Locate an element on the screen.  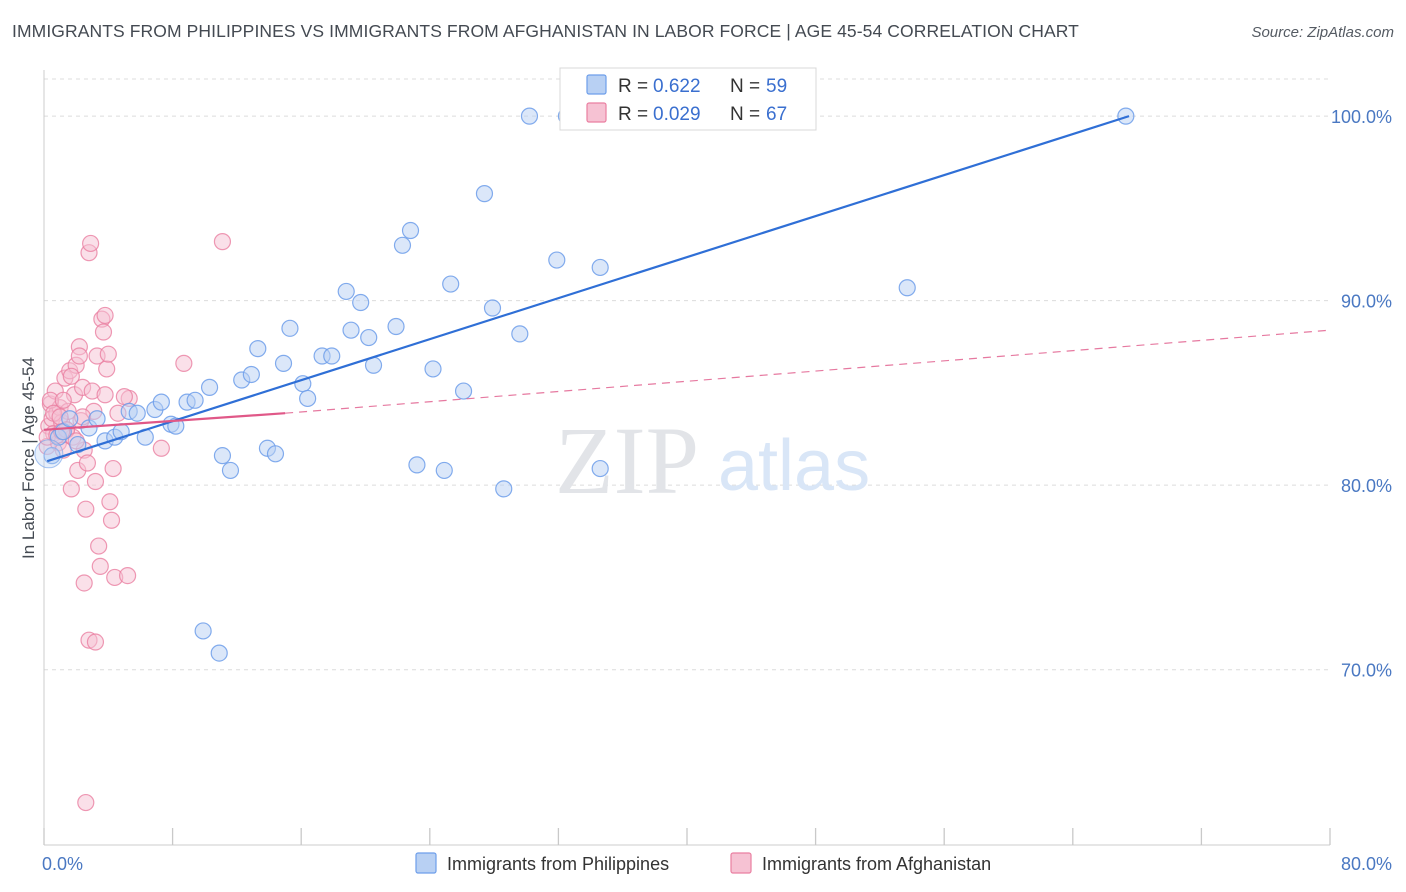
afghanistan-points is located at coordinates (135, 522).